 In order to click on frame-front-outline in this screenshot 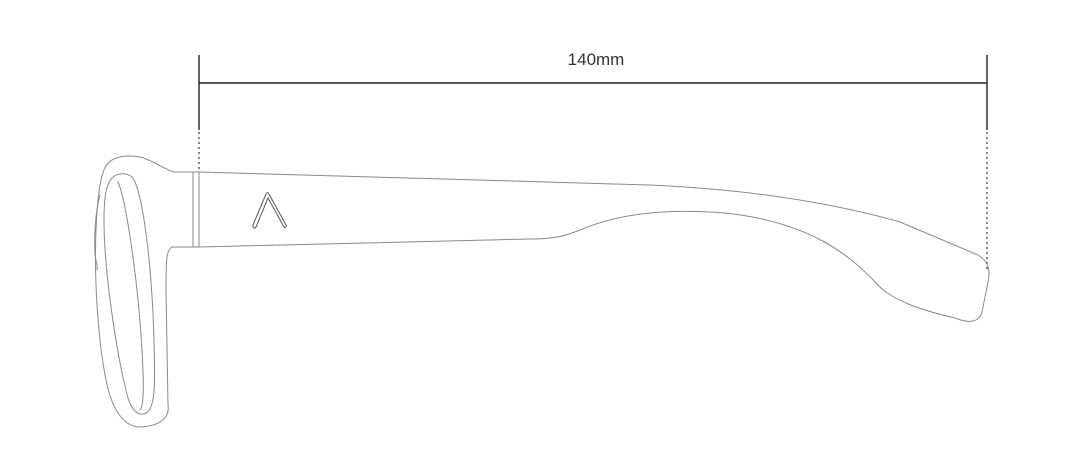, I will do `click(147, 291)`.